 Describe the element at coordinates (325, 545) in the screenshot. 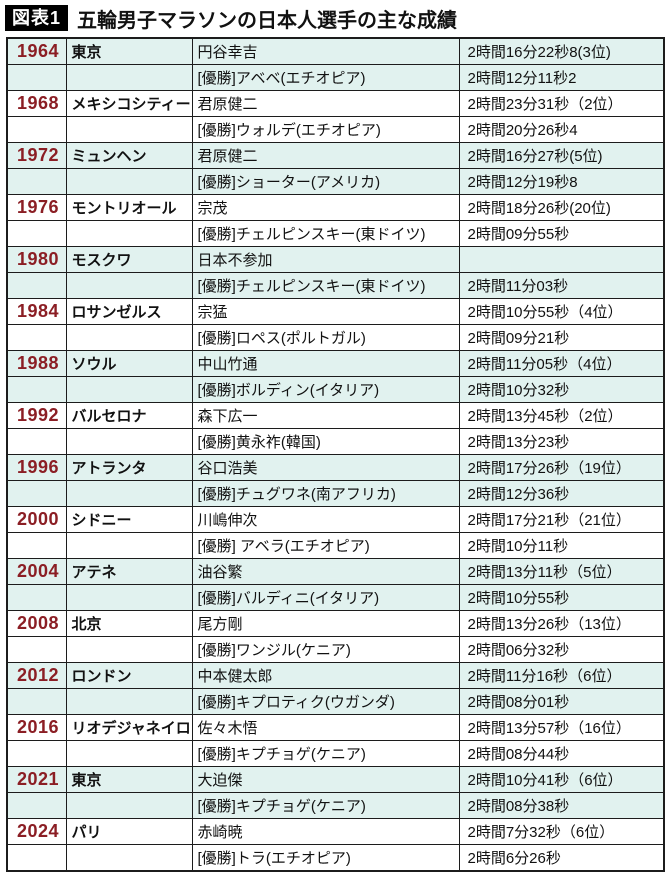

I see `winner-cell: [優勝] アベラ(エチオピア)` at that location.